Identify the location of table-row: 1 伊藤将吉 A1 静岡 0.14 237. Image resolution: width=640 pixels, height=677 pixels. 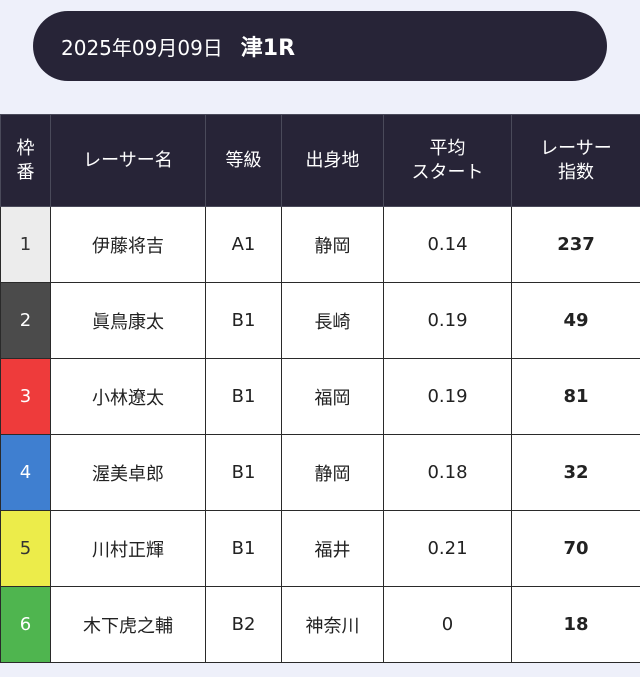
(320, 244).